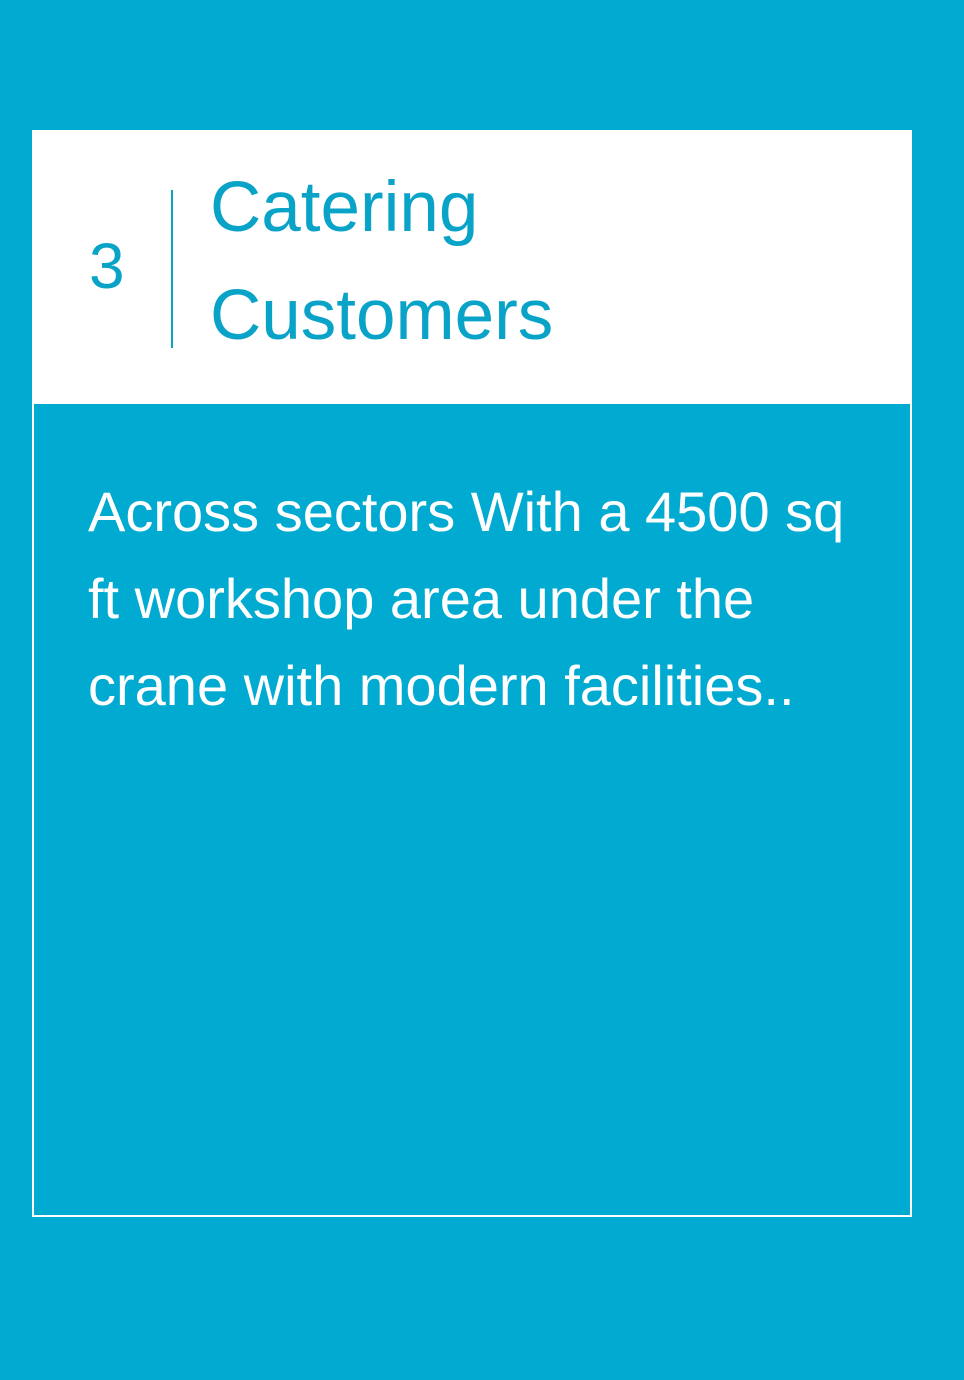 This screenshot has width=964, height=1380. I want to click on stat-title: Catering Customers, so click(382, 261).